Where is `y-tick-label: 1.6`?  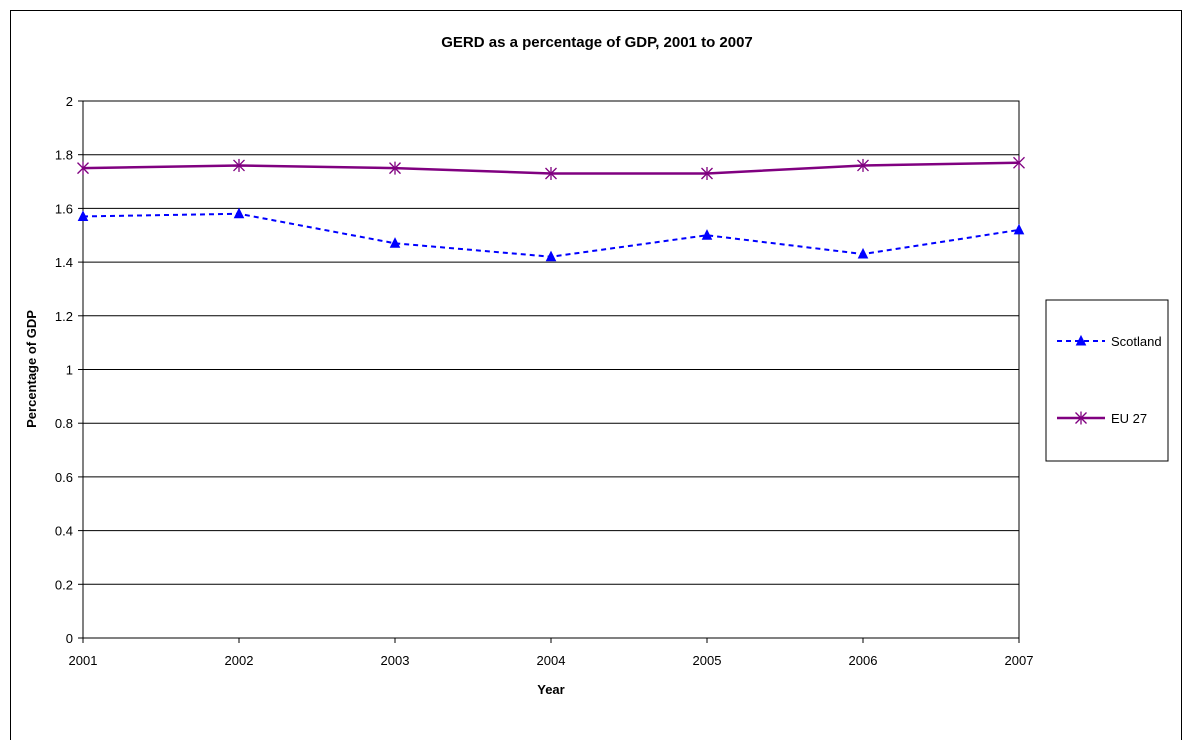
y-tick-label: 1.6 is located at coordinates (64, 208).